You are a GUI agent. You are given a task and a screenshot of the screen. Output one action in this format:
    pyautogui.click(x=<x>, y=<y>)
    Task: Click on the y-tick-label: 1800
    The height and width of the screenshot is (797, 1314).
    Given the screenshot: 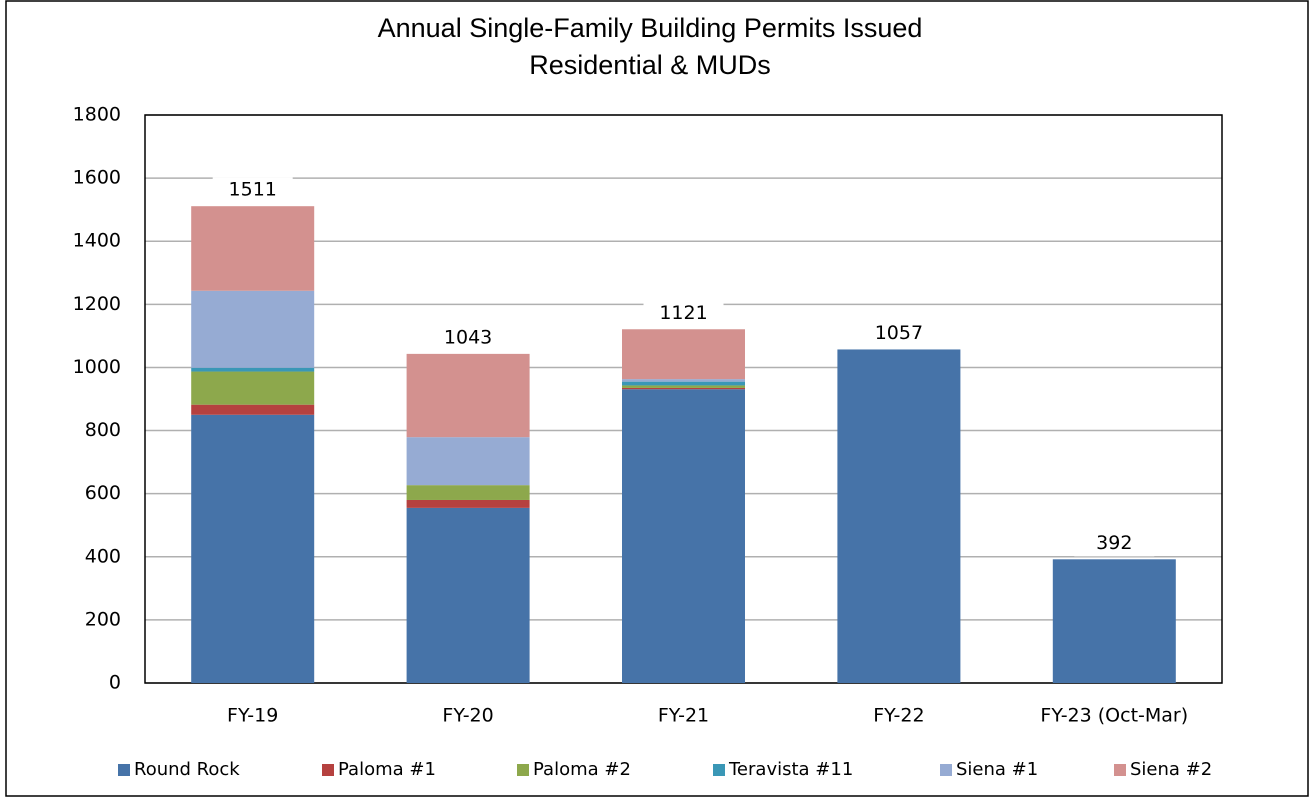 What is the action you would take?
    pyautogui.click(x=97, y=115)
    